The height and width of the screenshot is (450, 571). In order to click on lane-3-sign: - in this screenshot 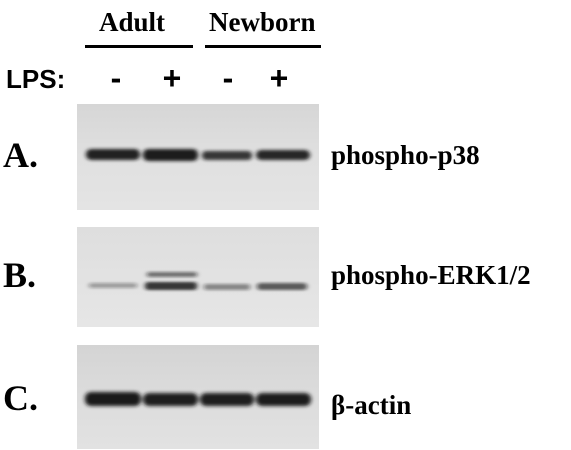, I will do `click(228, 78)`.